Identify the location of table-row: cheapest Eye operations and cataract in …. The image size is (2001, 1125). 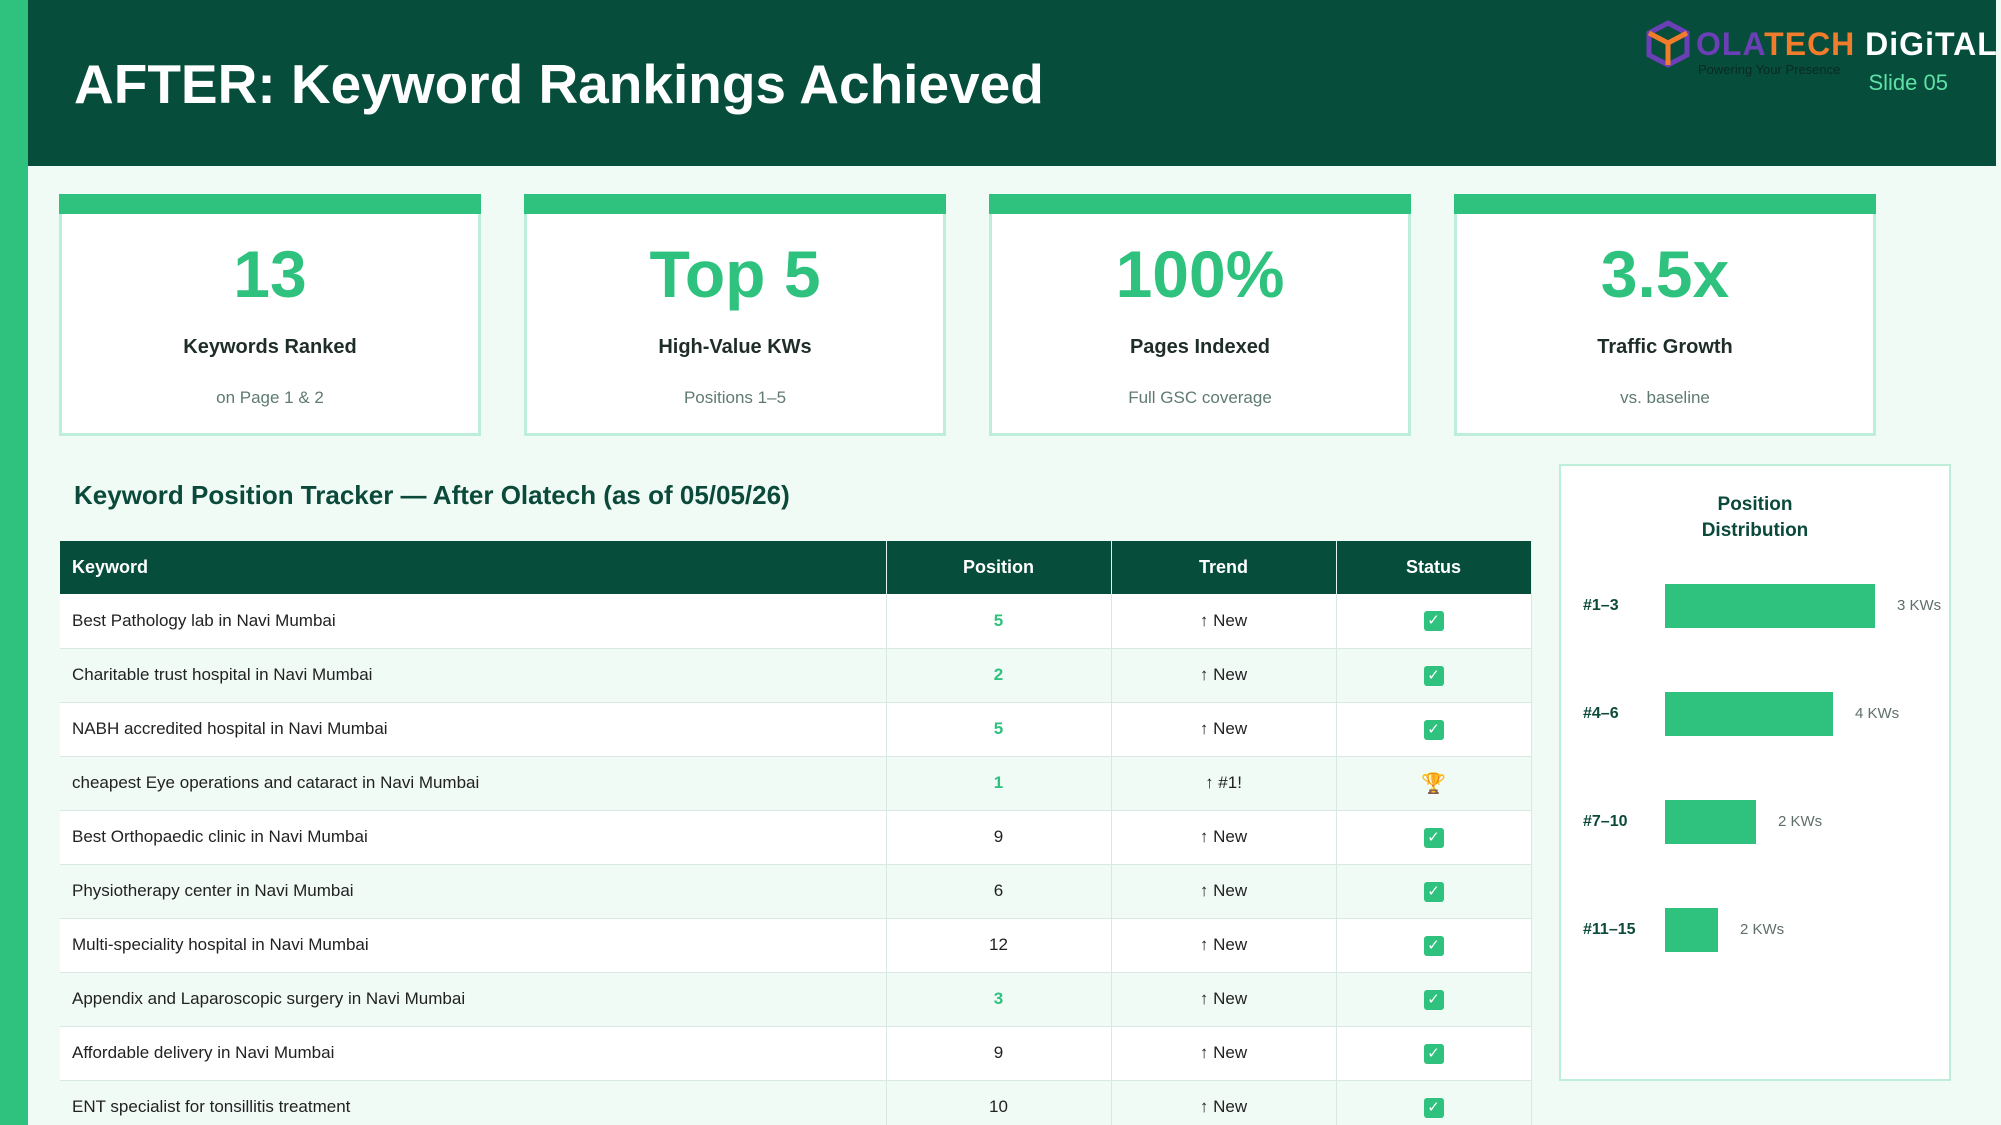
(796, 783).